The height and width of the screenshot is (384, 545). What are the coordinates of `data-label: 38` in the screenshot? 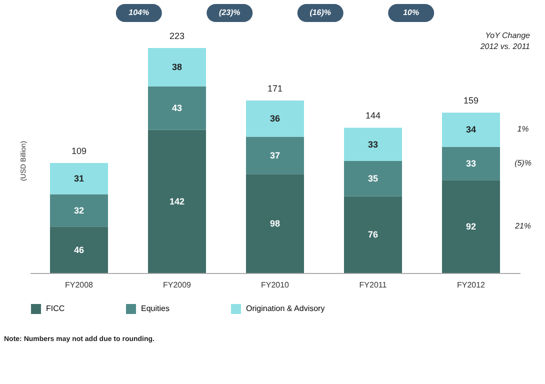 It's located at (177, 67).